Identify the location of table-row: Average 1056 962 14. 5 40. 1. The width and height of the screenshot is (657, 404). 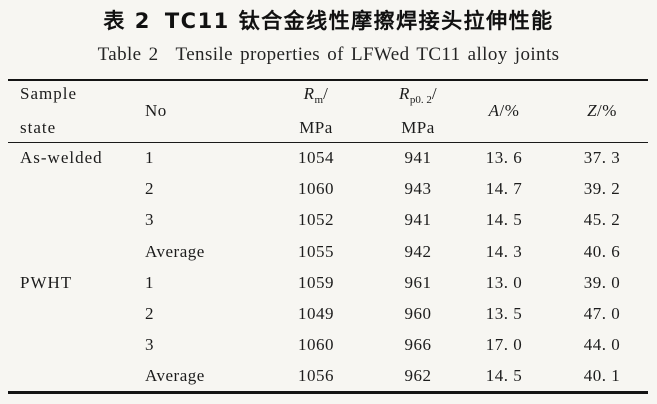
(328, 376).